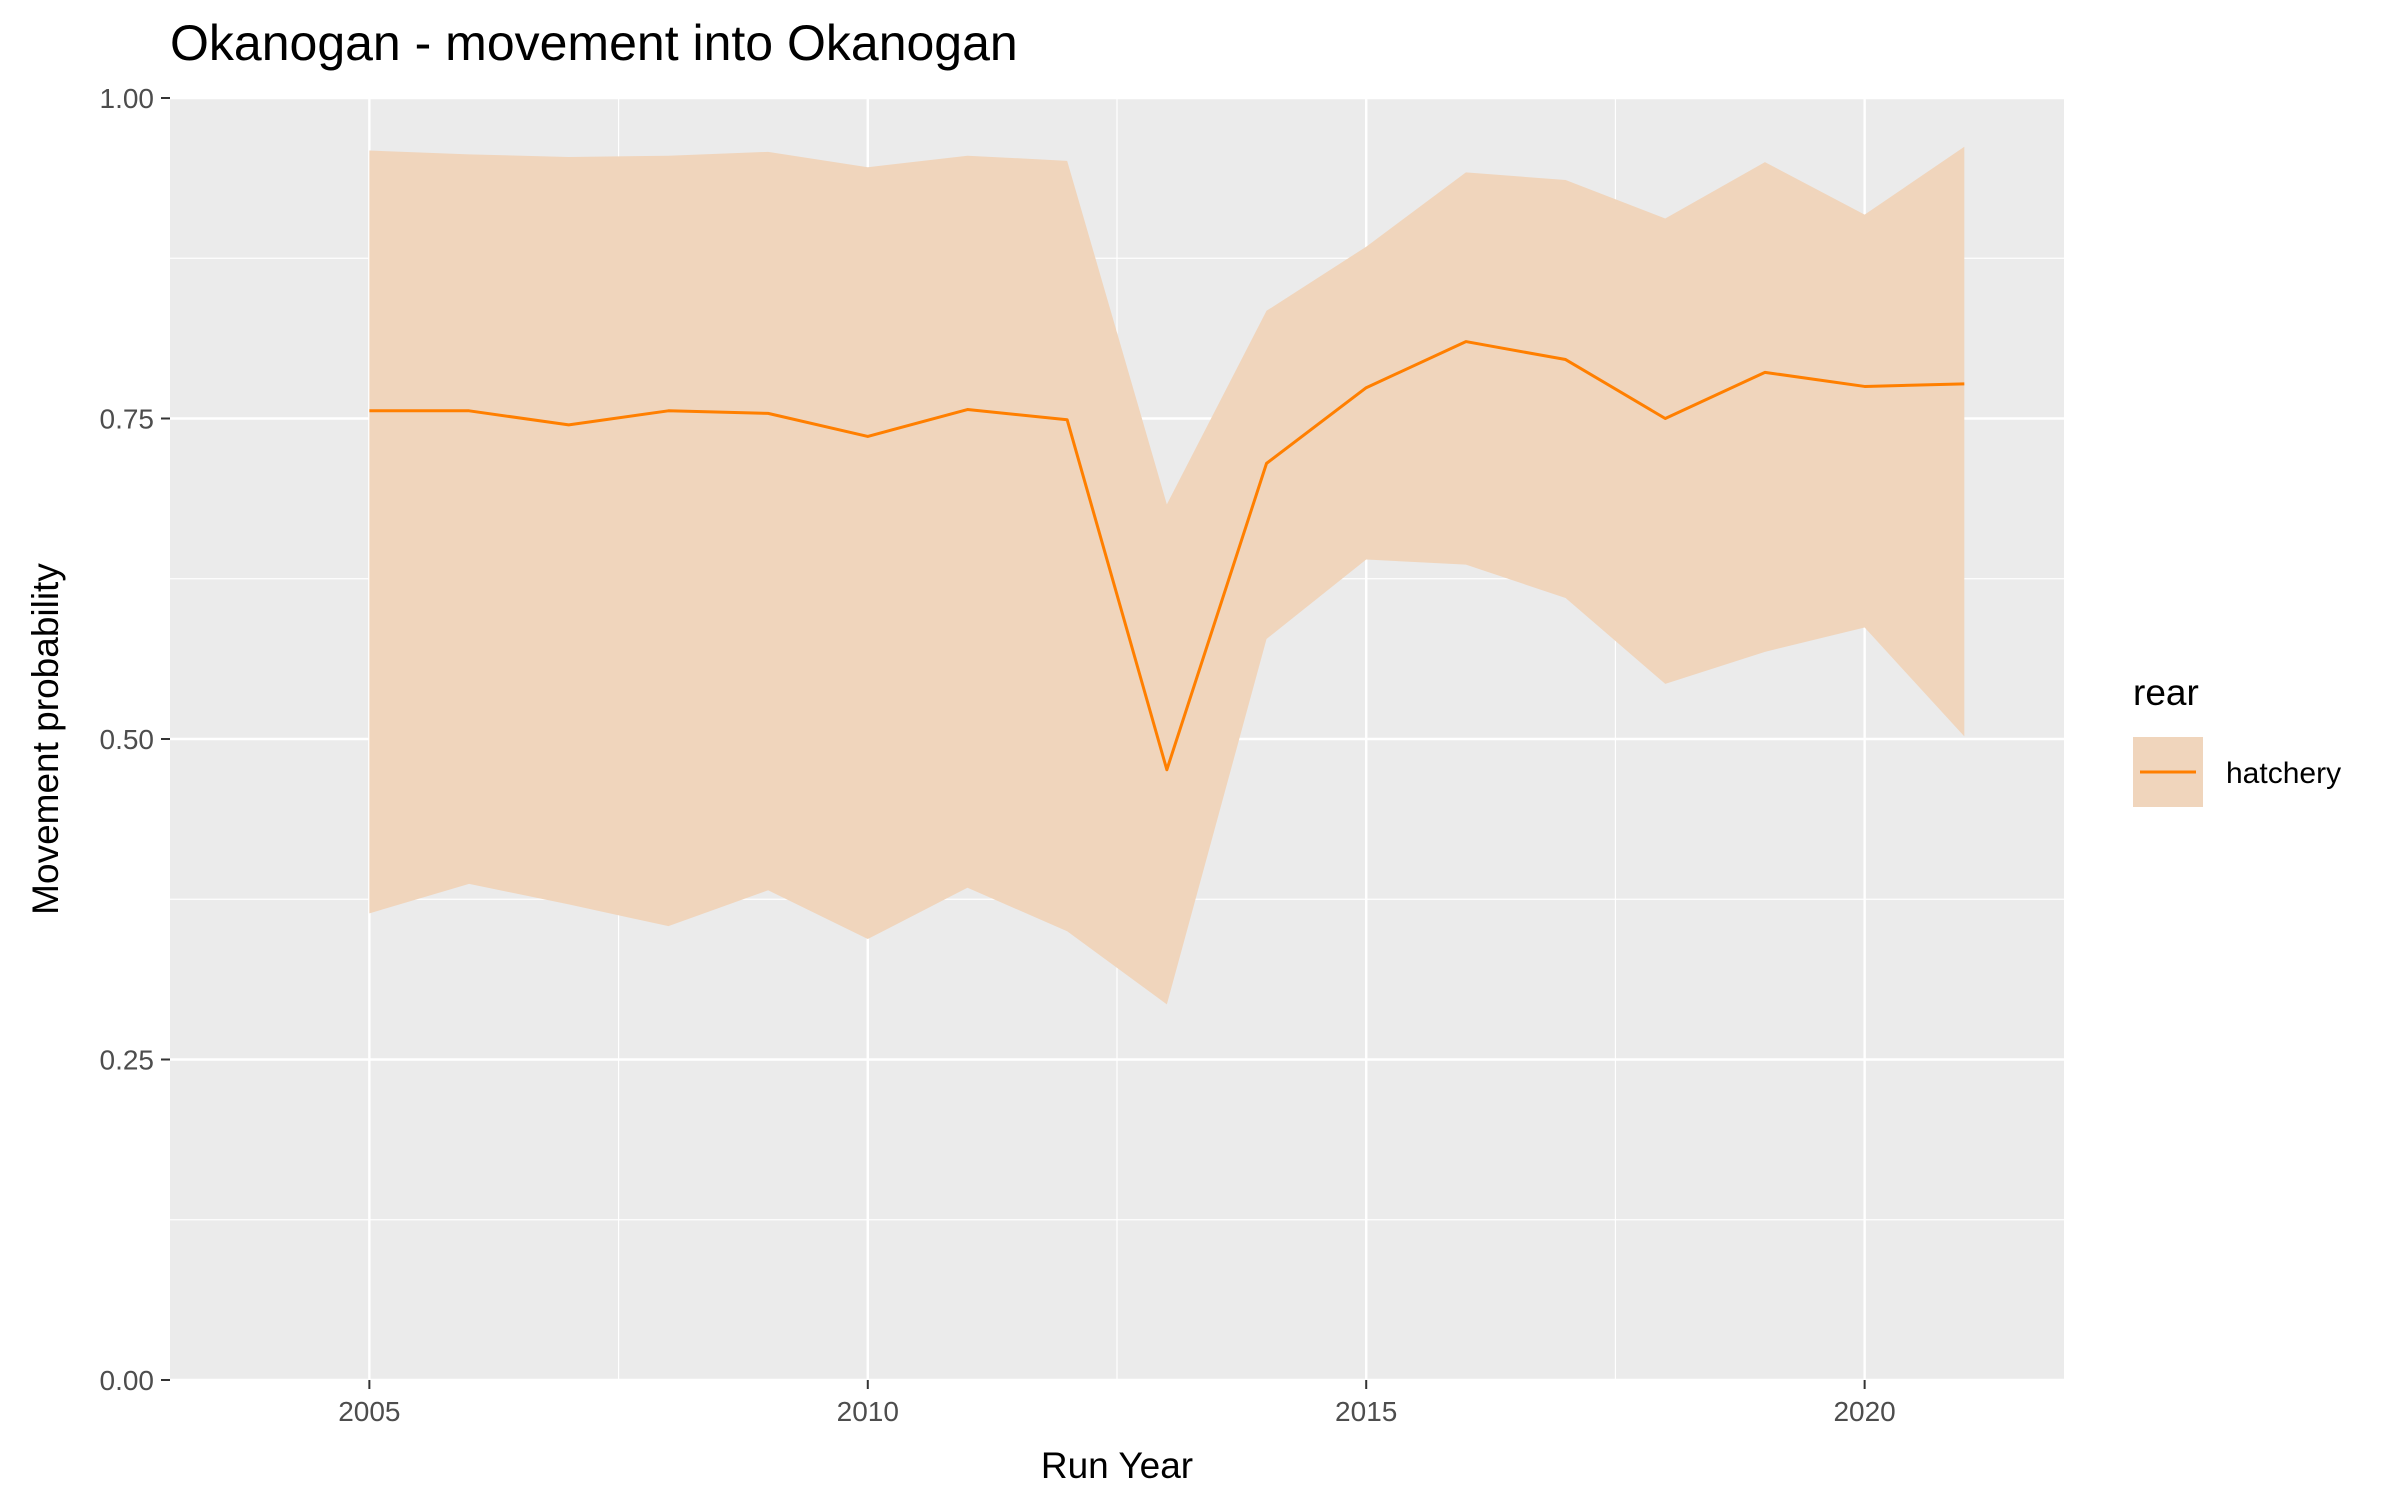  What do you see at coordinates (45, 739) in the screenshot?
I see `y-axis-title: Movement probability` at bounding box center [45, 739].